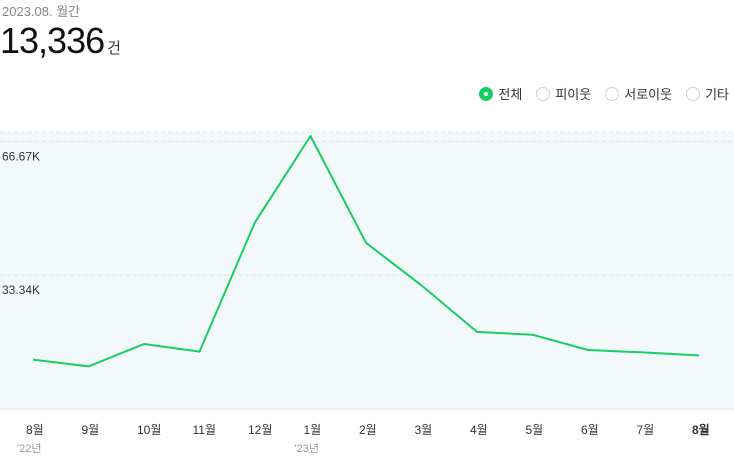 Image resolution: width=734 pixels, height=475 pixels. Describe the element at coordinates (149, 430) in the screenshot. I see `x-tick-label: 10월` at that location.